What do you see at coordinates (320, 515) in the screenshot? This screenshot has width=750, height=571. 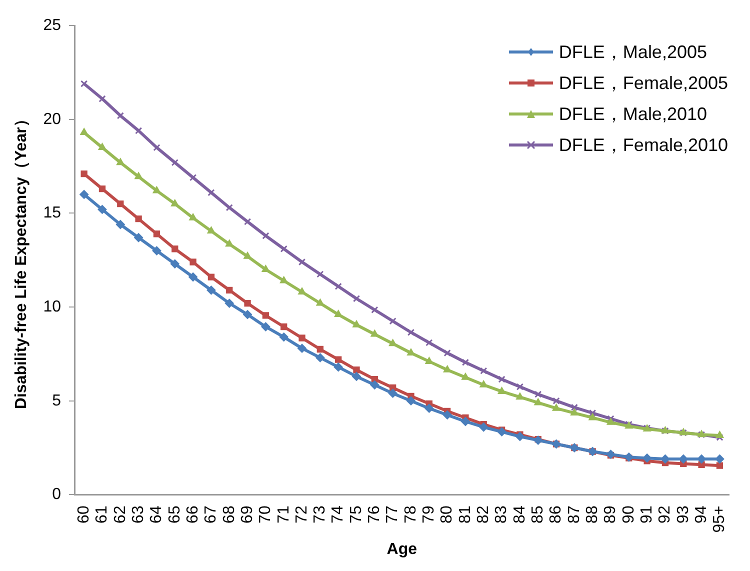 I see `x-tick-label: 73` at bounding box center [320, 515].